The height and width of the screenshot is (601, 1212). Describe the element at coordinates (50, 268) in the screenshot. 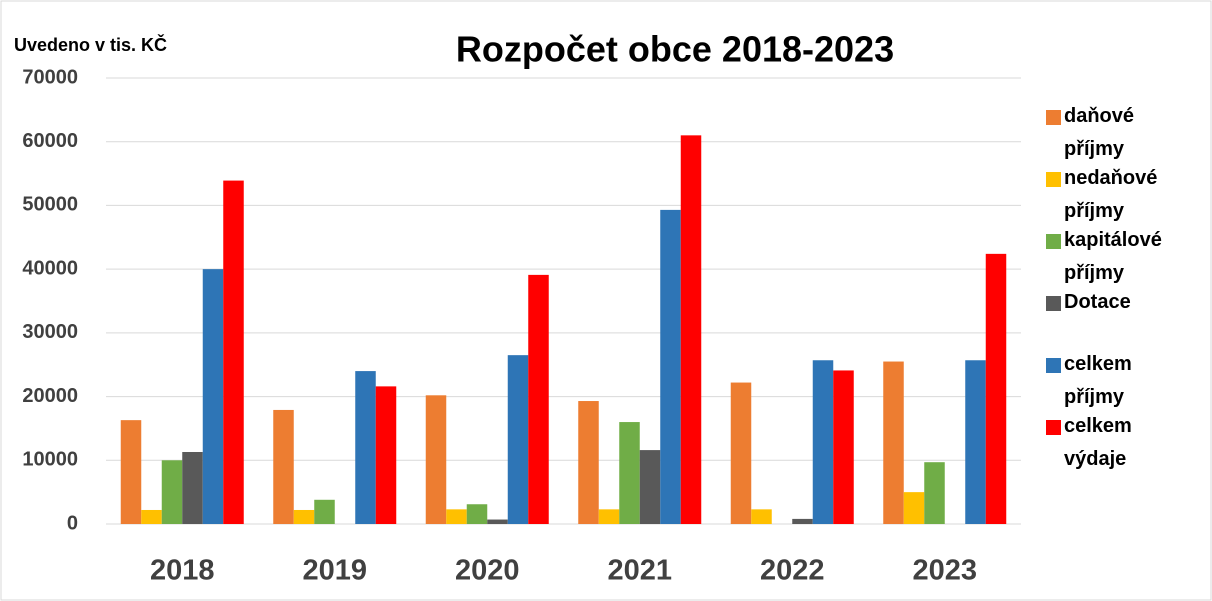

I see `y-tick-label: 40000` at that location.